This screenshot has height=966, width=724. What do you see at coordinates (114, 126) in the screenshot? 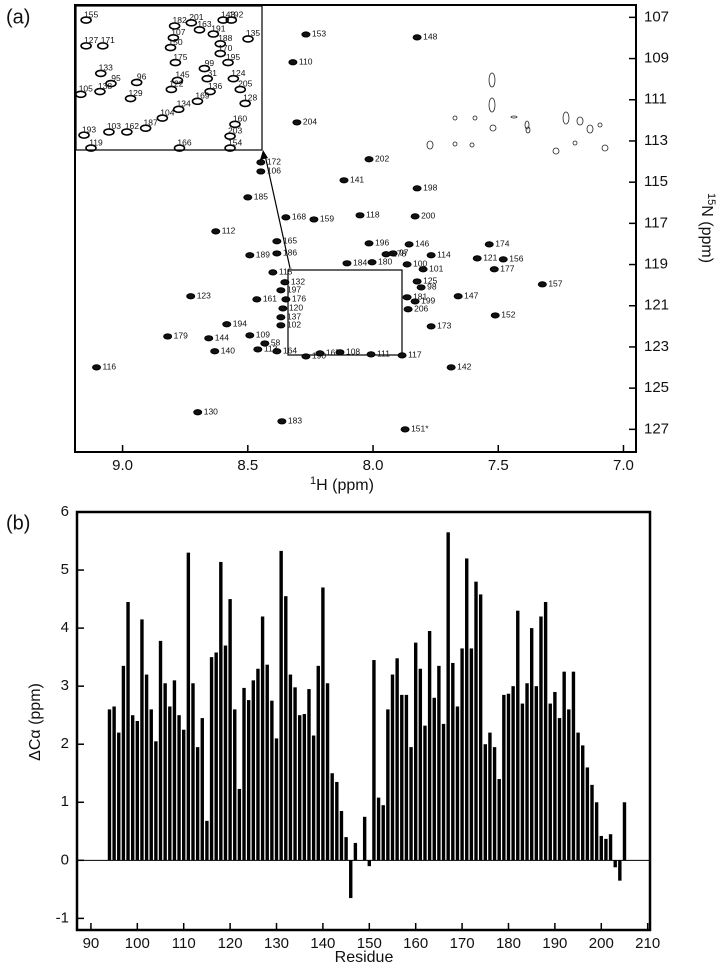
I see `inset-peak-label: 103` at bounding box center [114, 126].